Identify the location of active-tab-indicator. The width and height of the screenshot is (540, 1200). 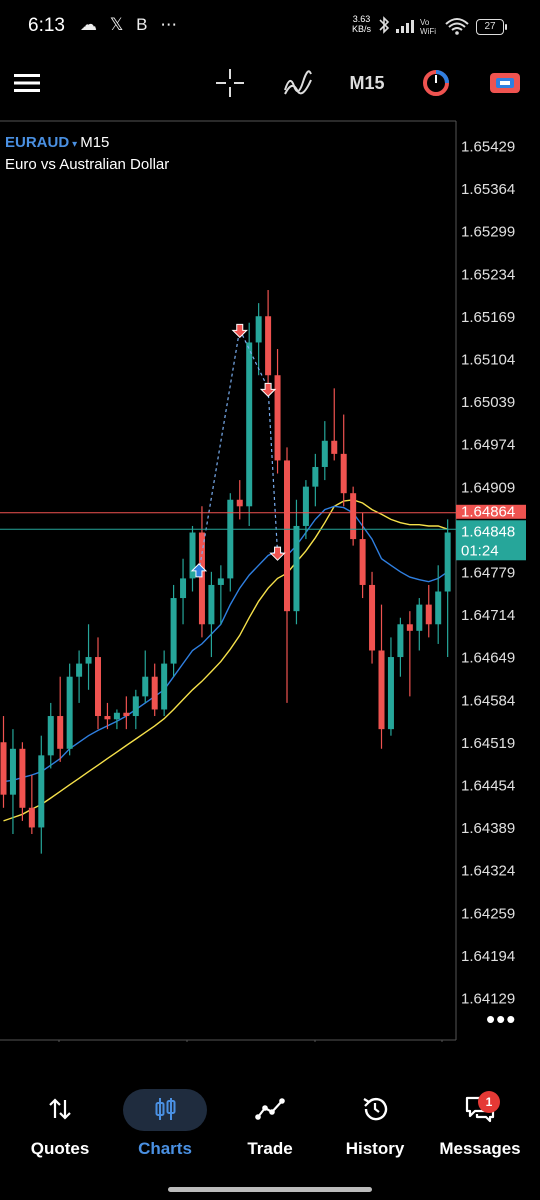
(165, 1110).